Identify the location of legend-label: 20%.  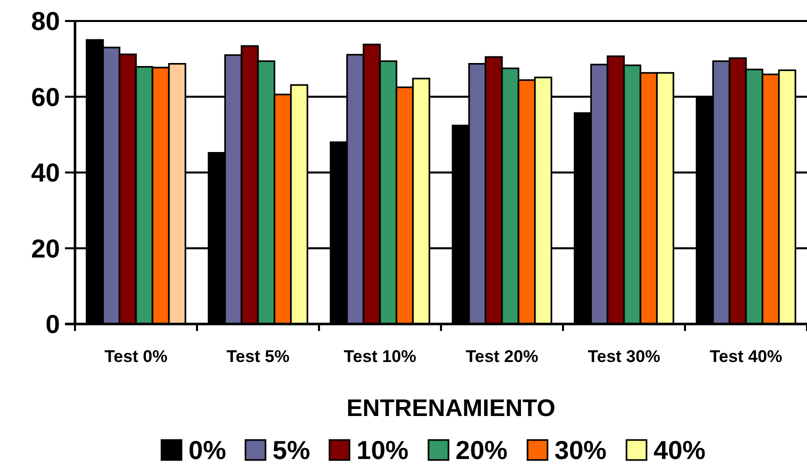
(482, 450).